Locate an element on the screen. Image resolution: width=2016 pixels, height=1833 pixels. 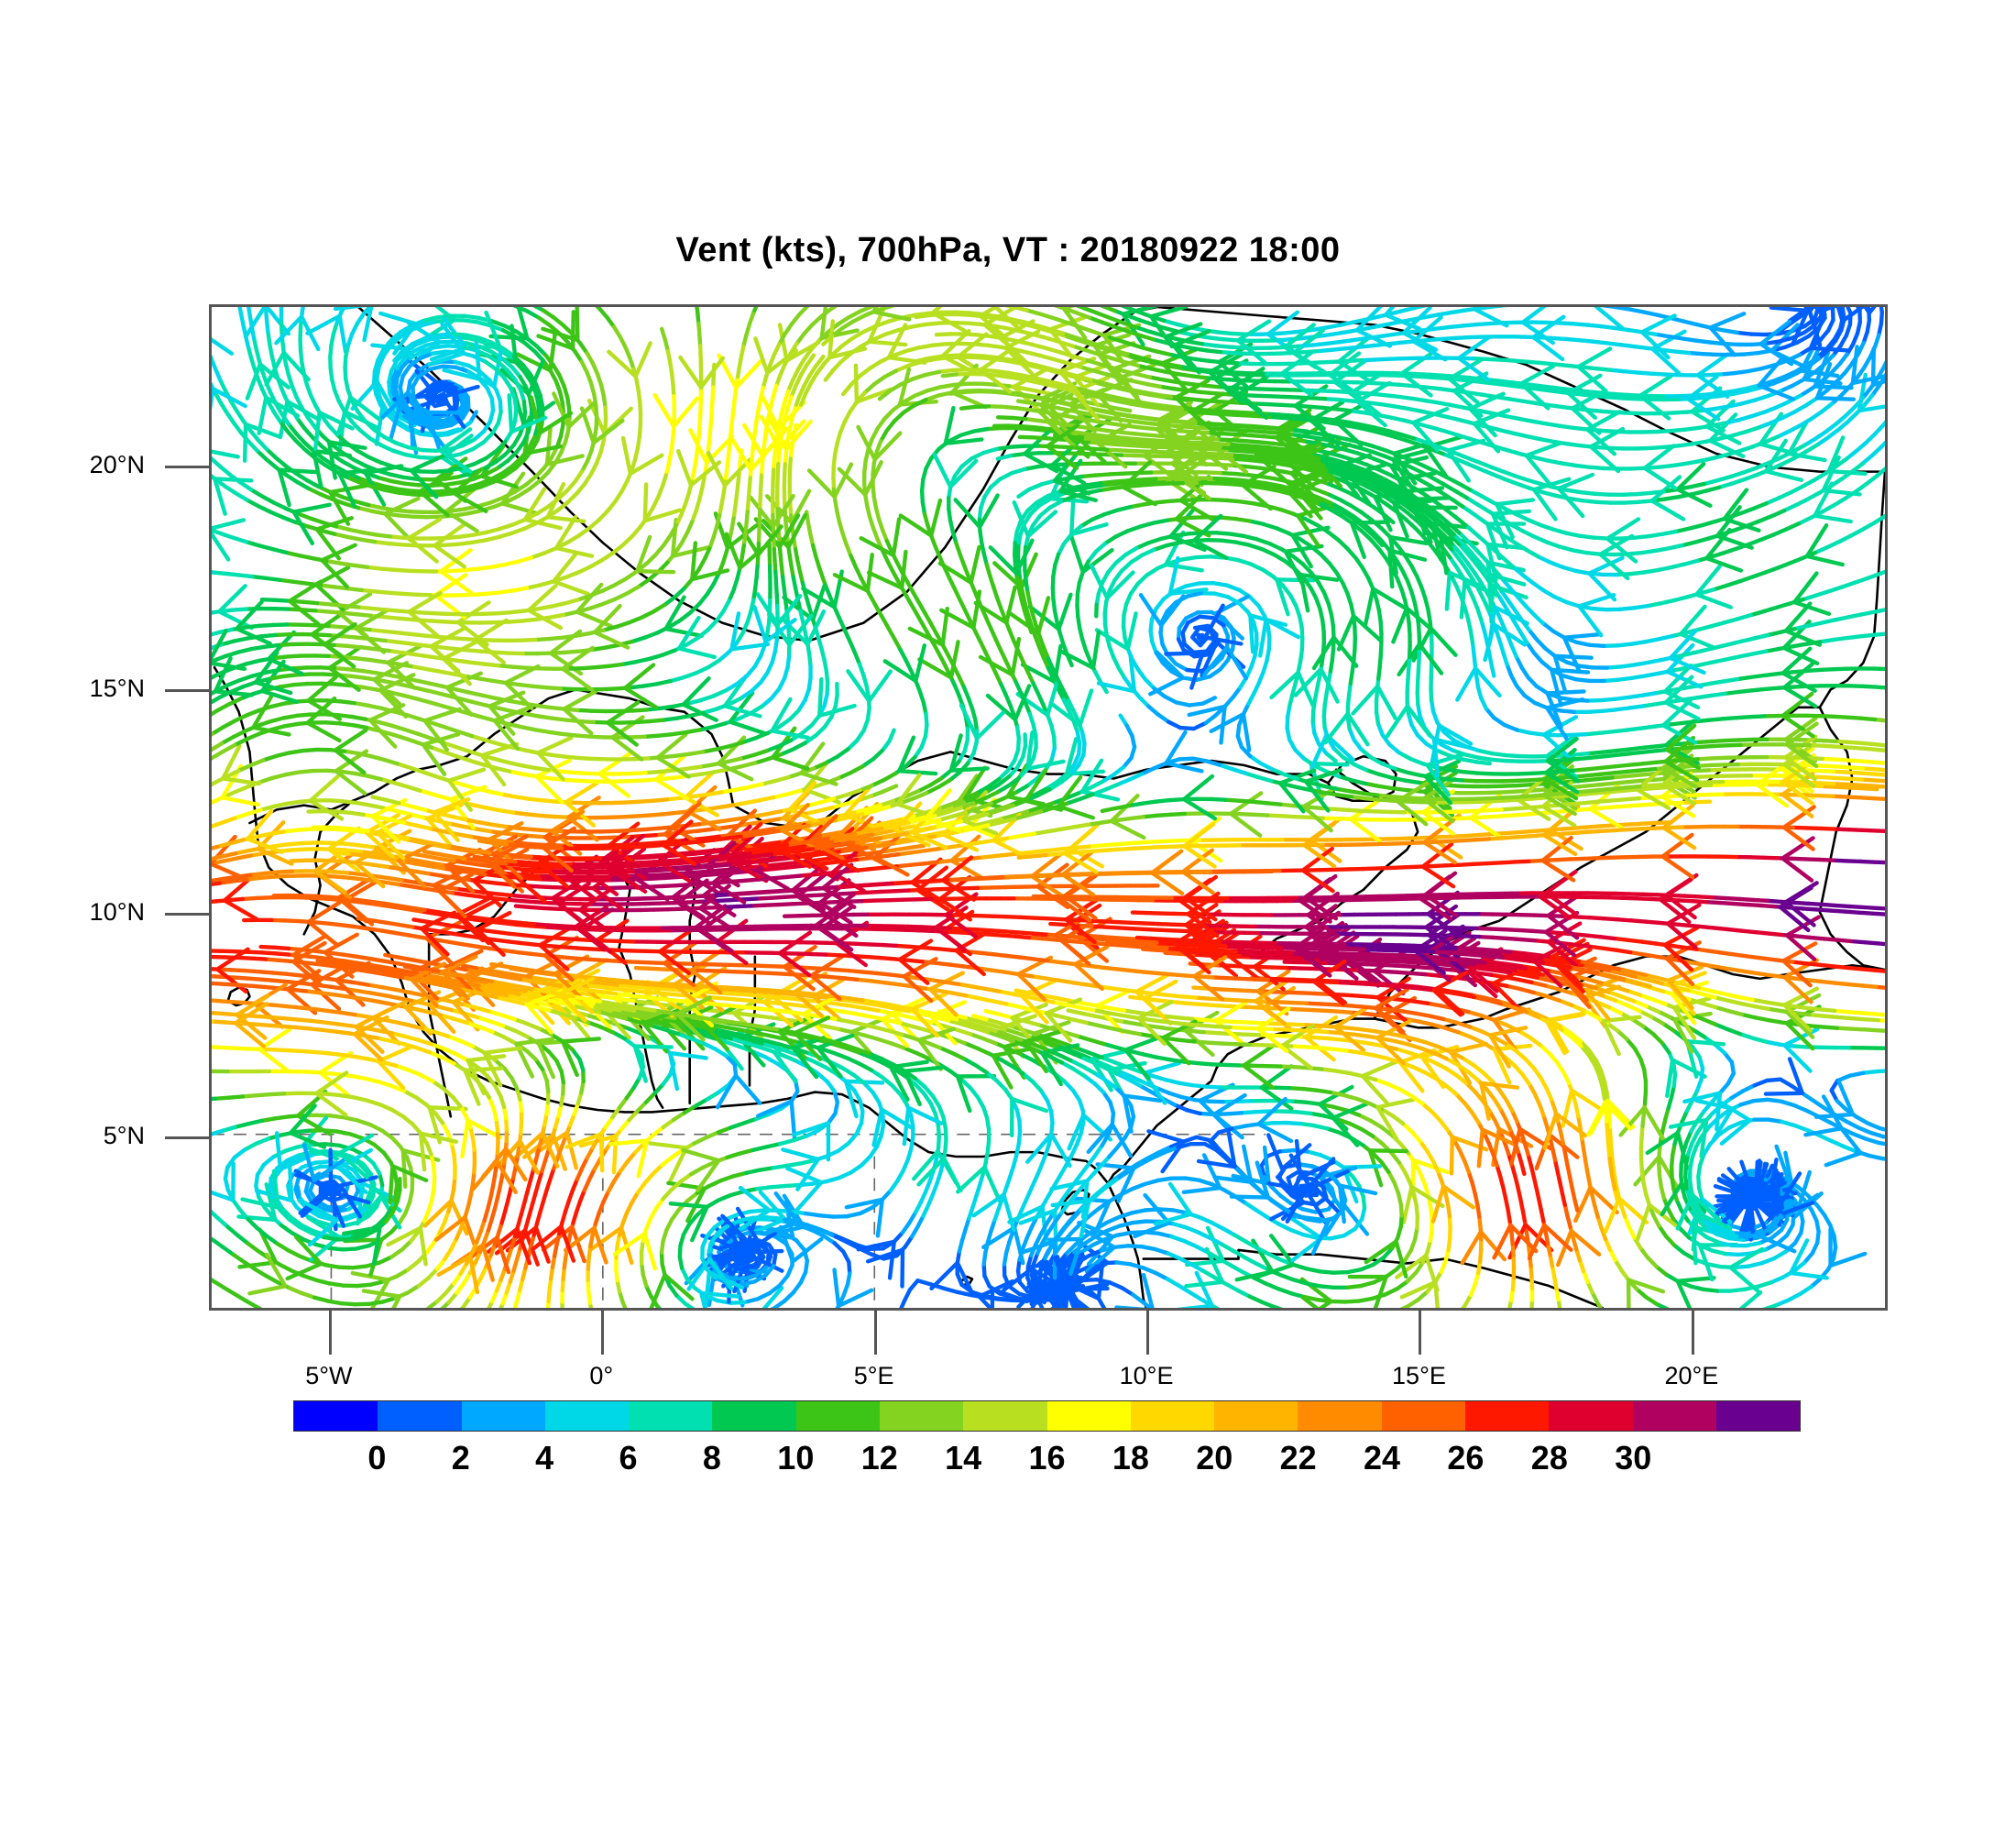
page-title: Vent (kts), 700hPa, VT : 20180922 18:00 is located at coordinates (1008, 250).